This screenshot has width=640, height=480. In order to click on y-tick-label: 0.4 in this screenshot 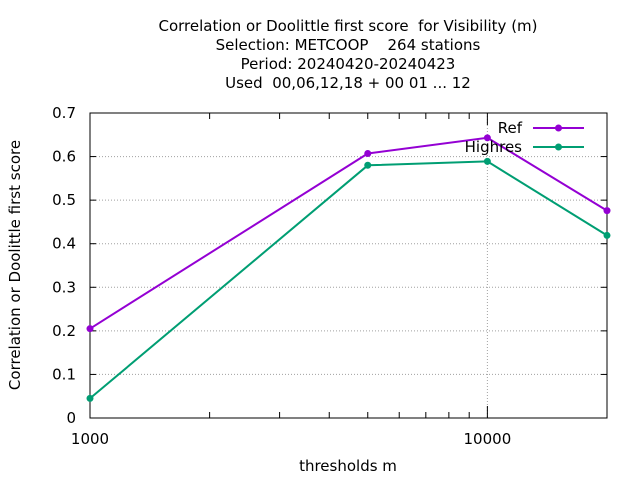, I will do `click(64, 244)`.